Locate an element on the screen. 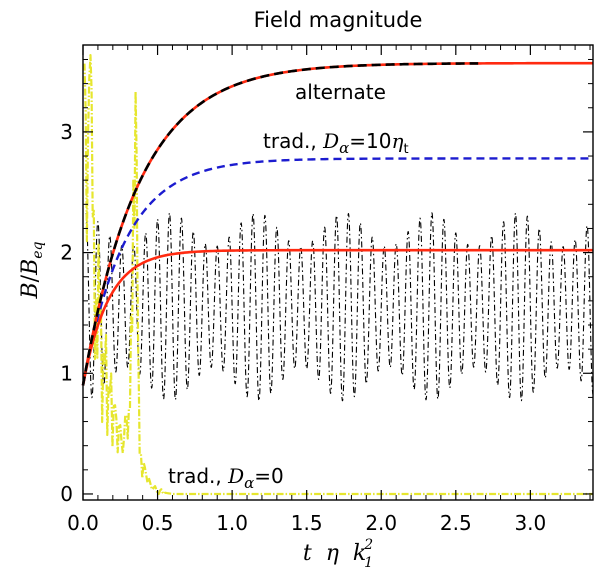 This screenshot has width=612, height=579. x-tick-label-3: 1.5 is located at coordinates (307, 523).